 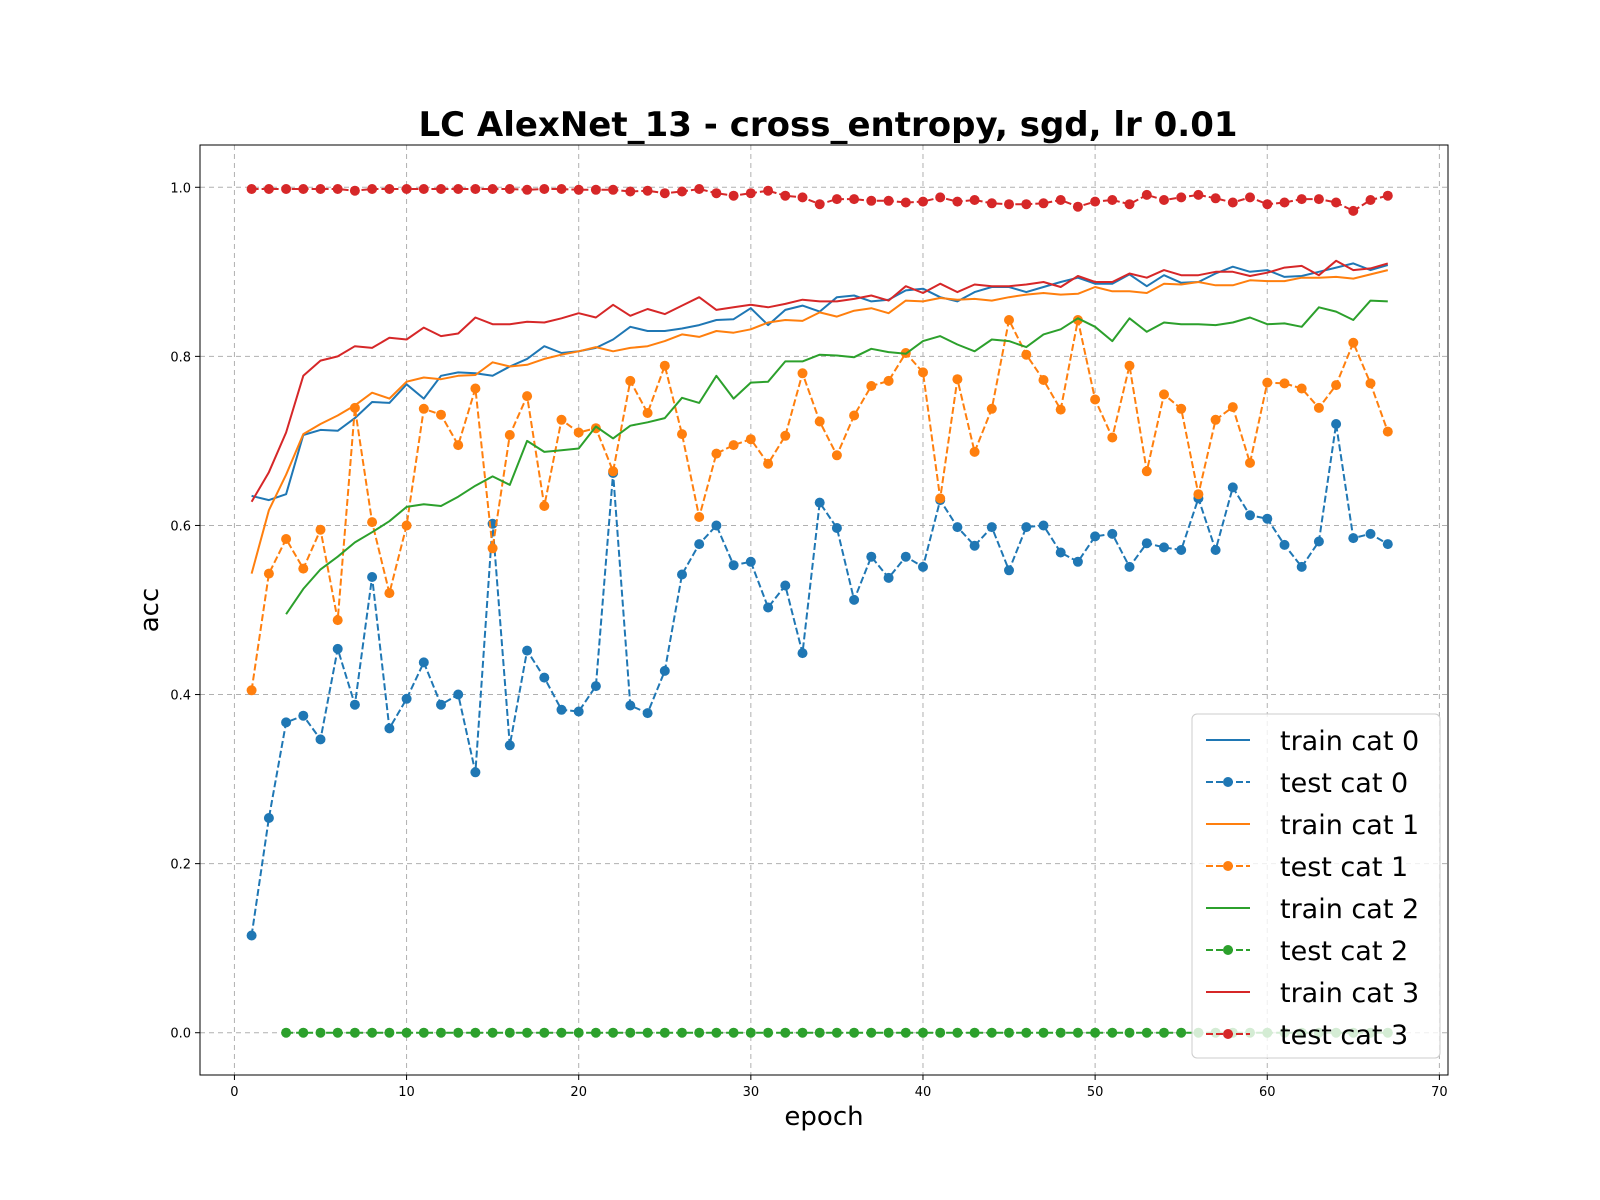 What do you see at coordinates (1349, 825) in the screenshot?
I see `legend-label-train-cat-1: train cat 1` at bounding box center [1349, 825].